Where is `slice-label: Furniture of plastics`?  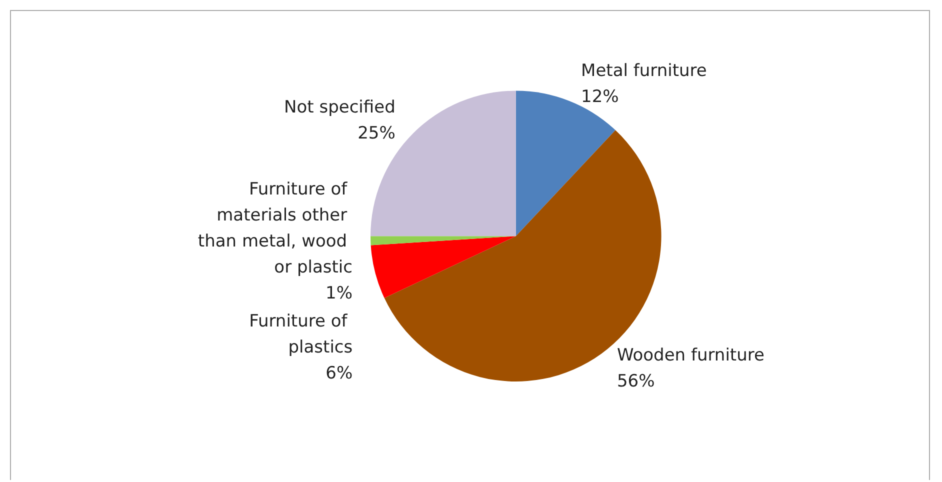
slice-label: Furniture of plastics is located at coordinates (301, 334).